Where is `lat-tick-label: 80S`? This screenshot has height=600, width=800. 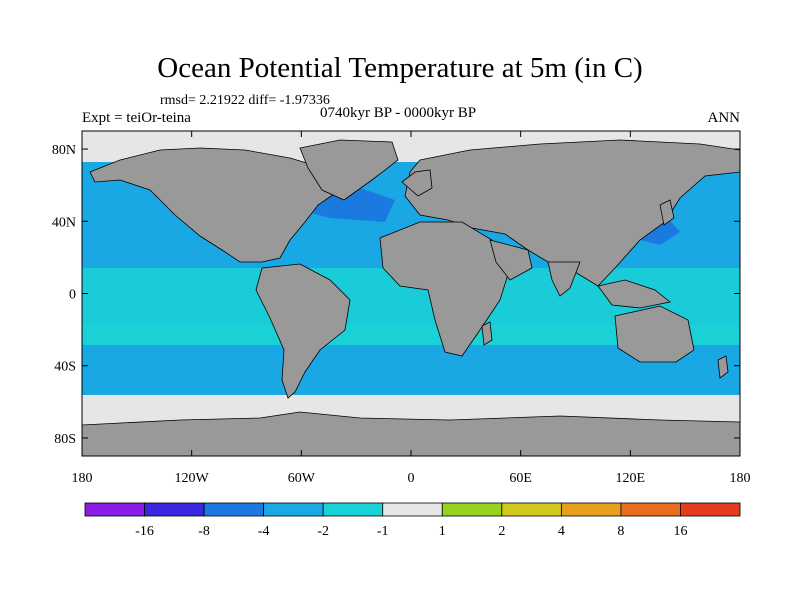
lat-tick-label: 80S is located at coordinates (65, 439).